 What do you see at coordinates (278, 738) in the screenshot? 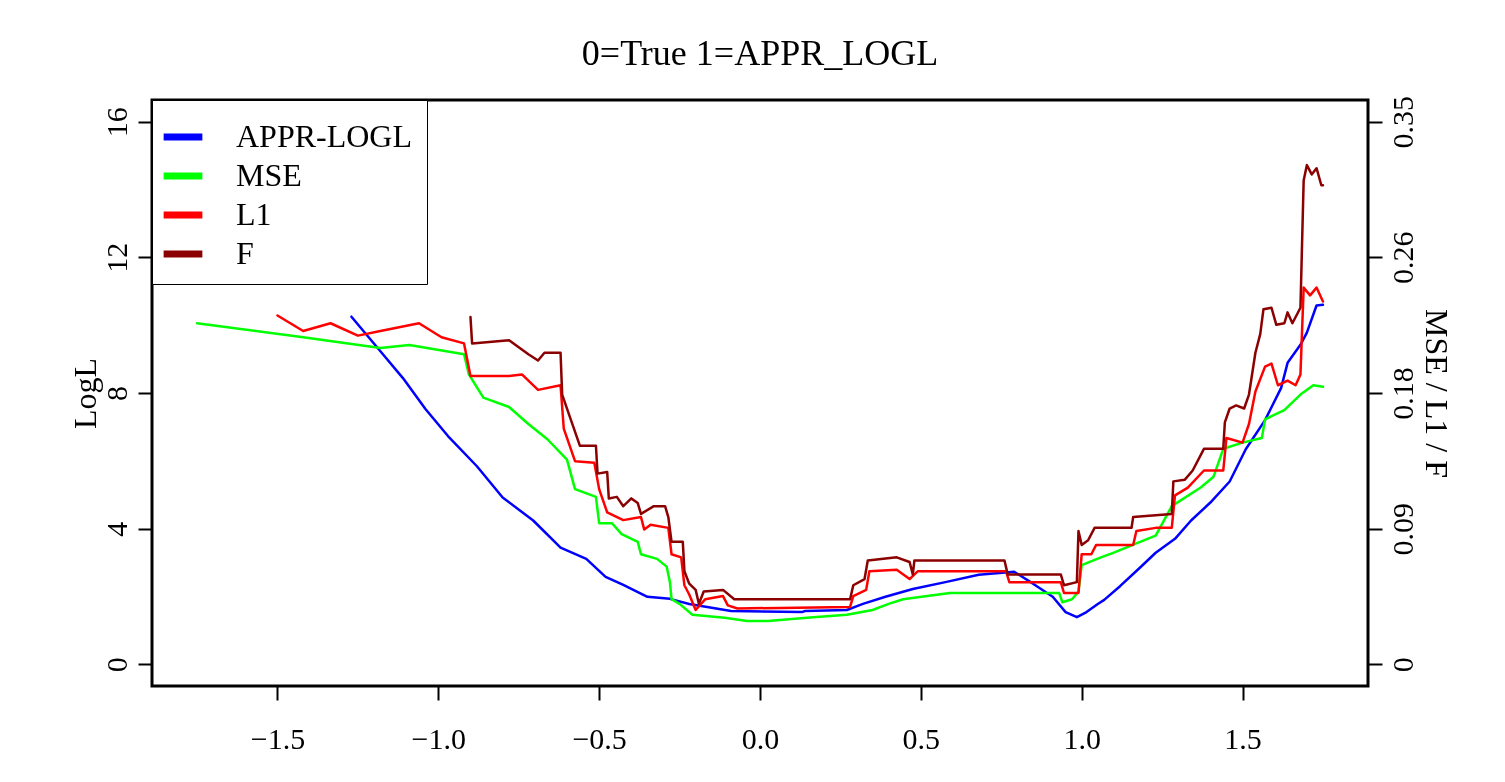
I see `x-tick-label: −1.5` at bounding box center [278, 738].